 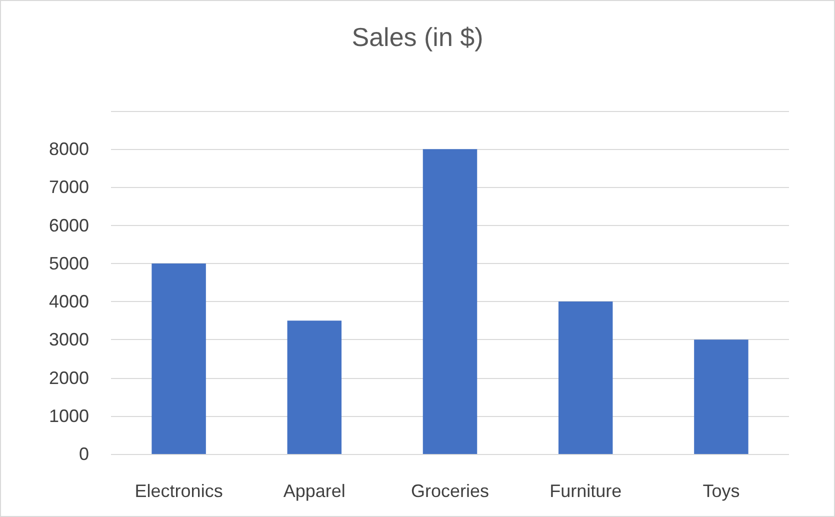 What do you see at coordinates (68, 187) in the screenshot?
I see `y-tick-label: 7000` at bounding box center [68, 187].